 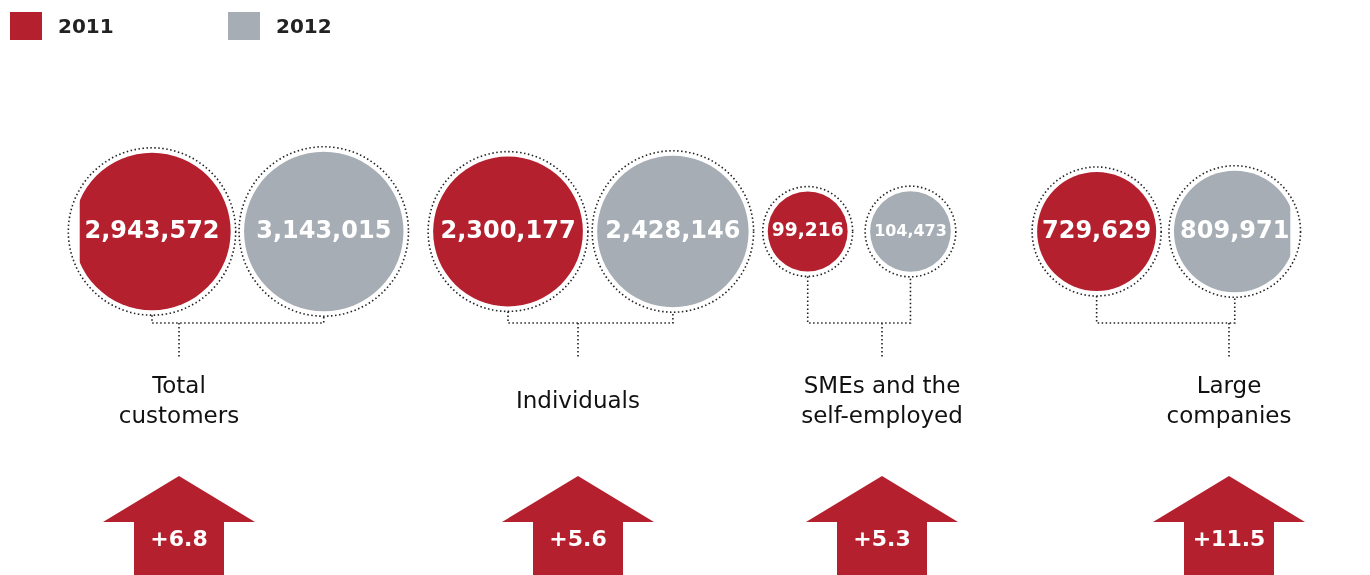 What do you see at coordinates (179, 538) in the screenshot?
I see `text: +6.8` at bounding box center [179, 538].